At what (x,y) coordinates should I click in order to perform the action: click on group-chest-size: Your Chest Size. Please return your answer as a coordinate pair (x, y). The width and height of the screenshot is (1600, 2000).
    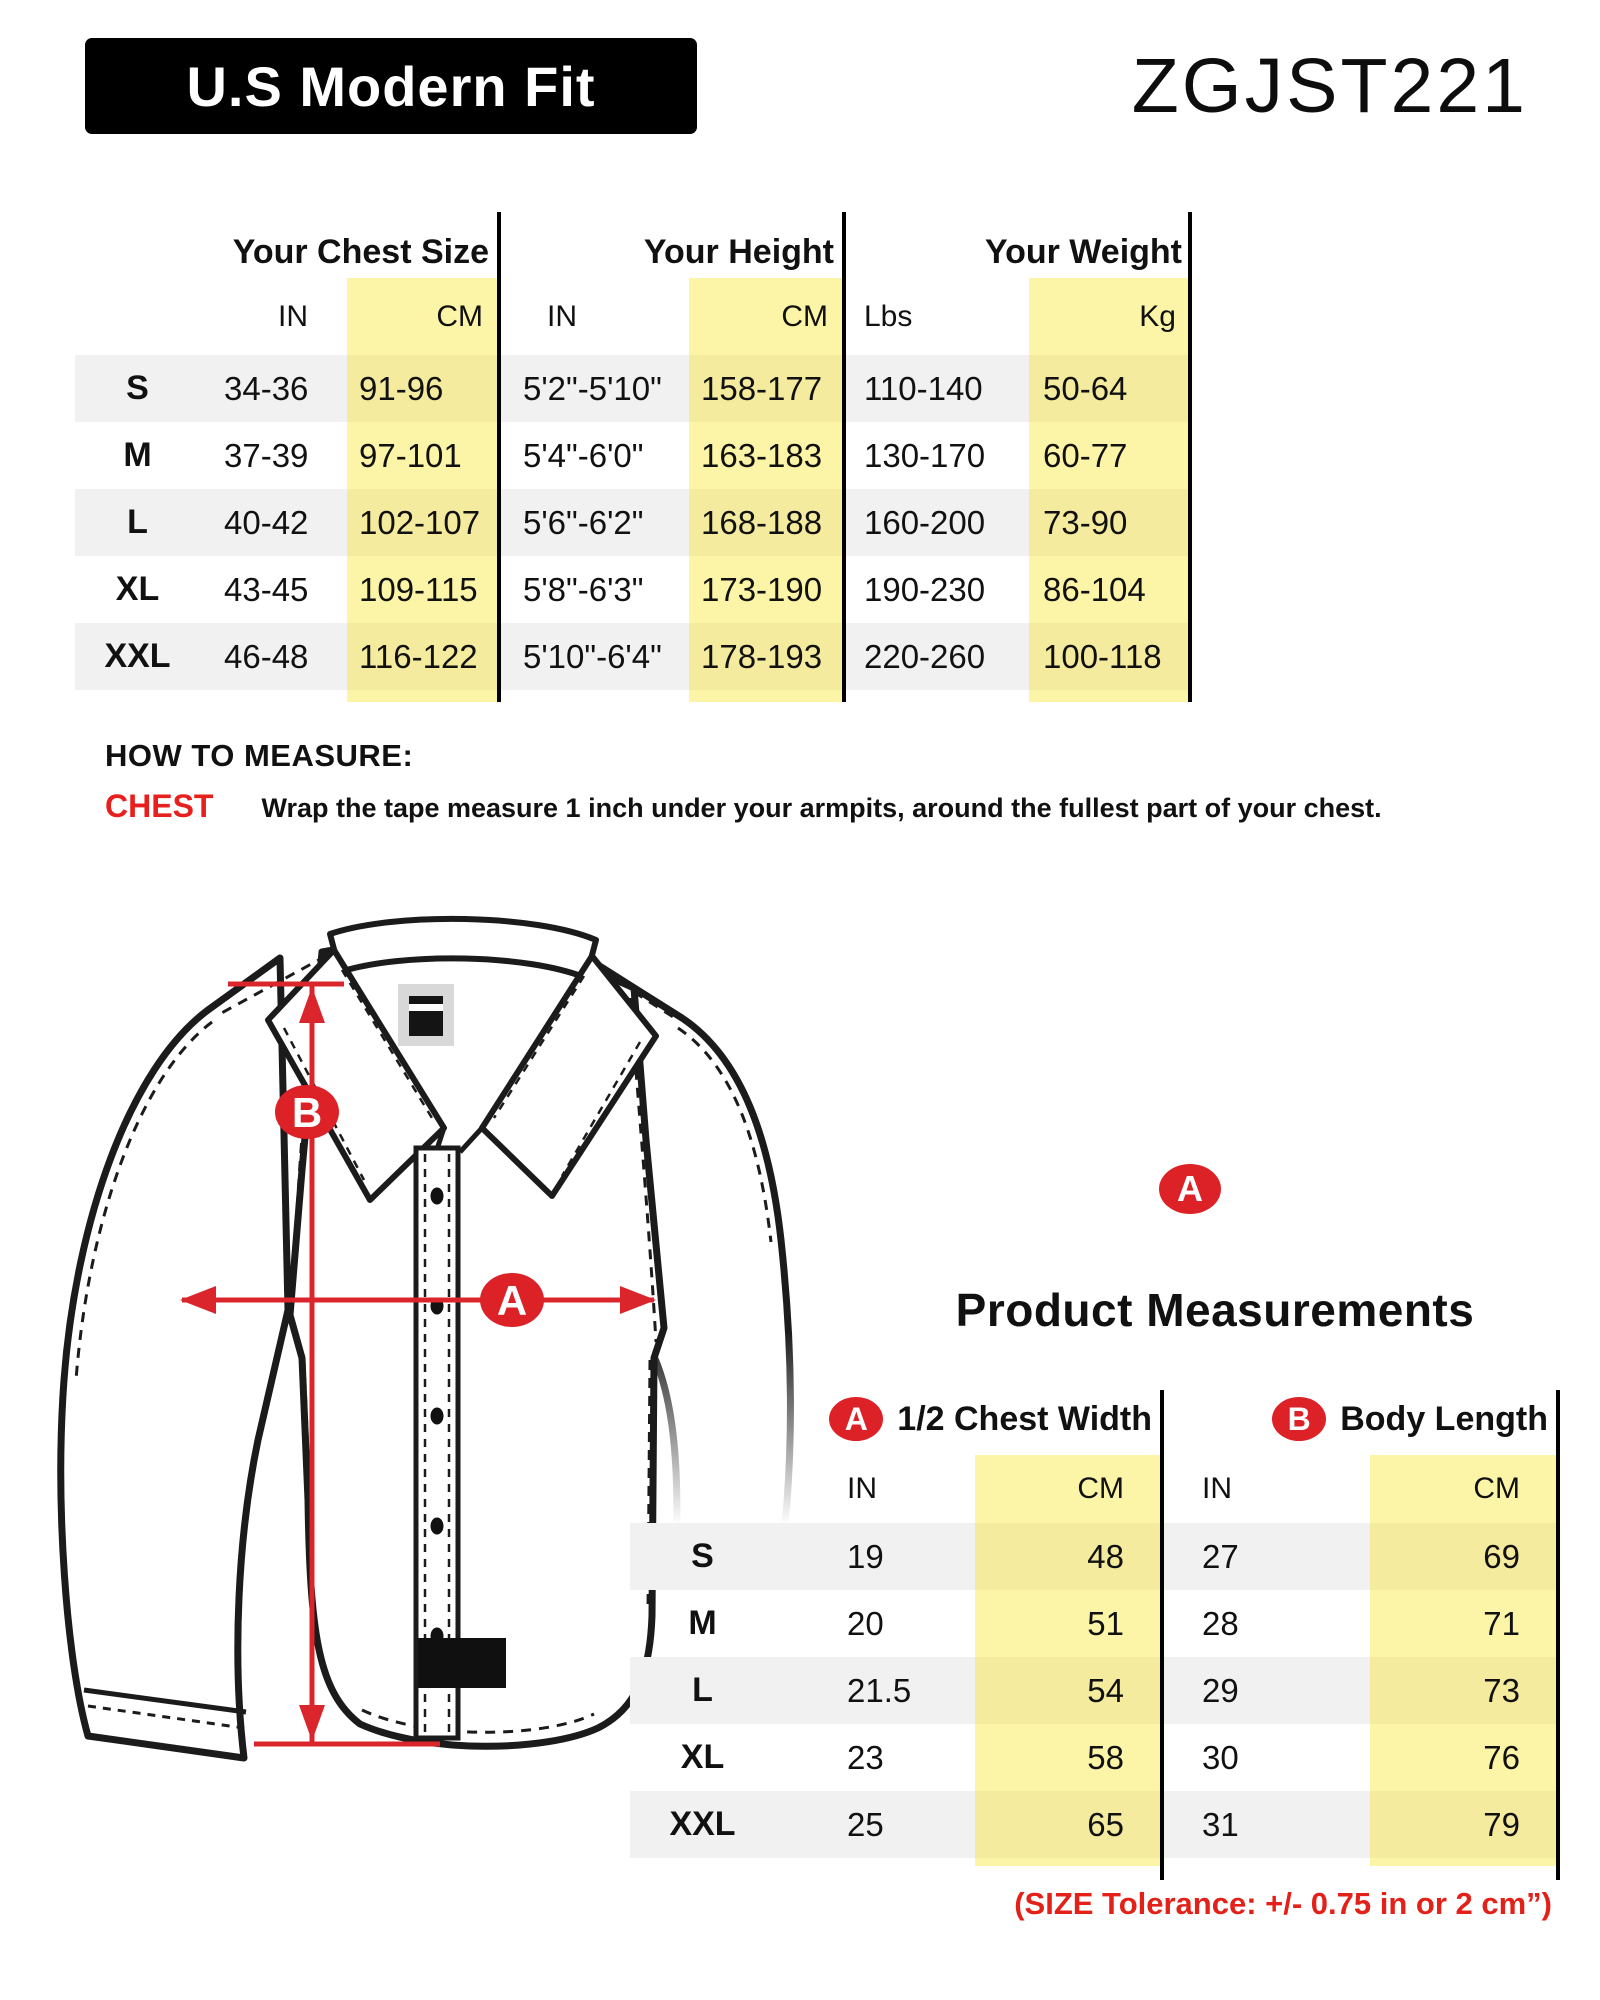
    Looking at the image, I should click on (360, 252).